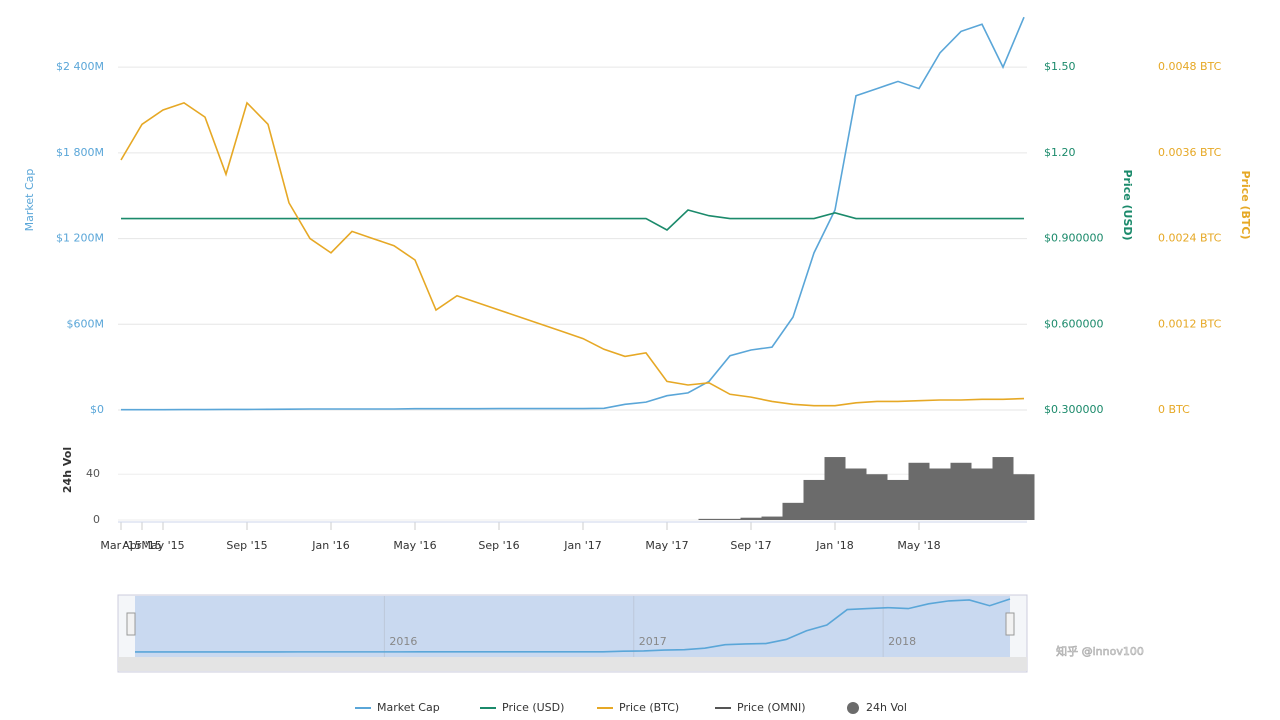 The image size is (1280, 720). I want to click on volume-tick-label: 0, so click(96, 519).